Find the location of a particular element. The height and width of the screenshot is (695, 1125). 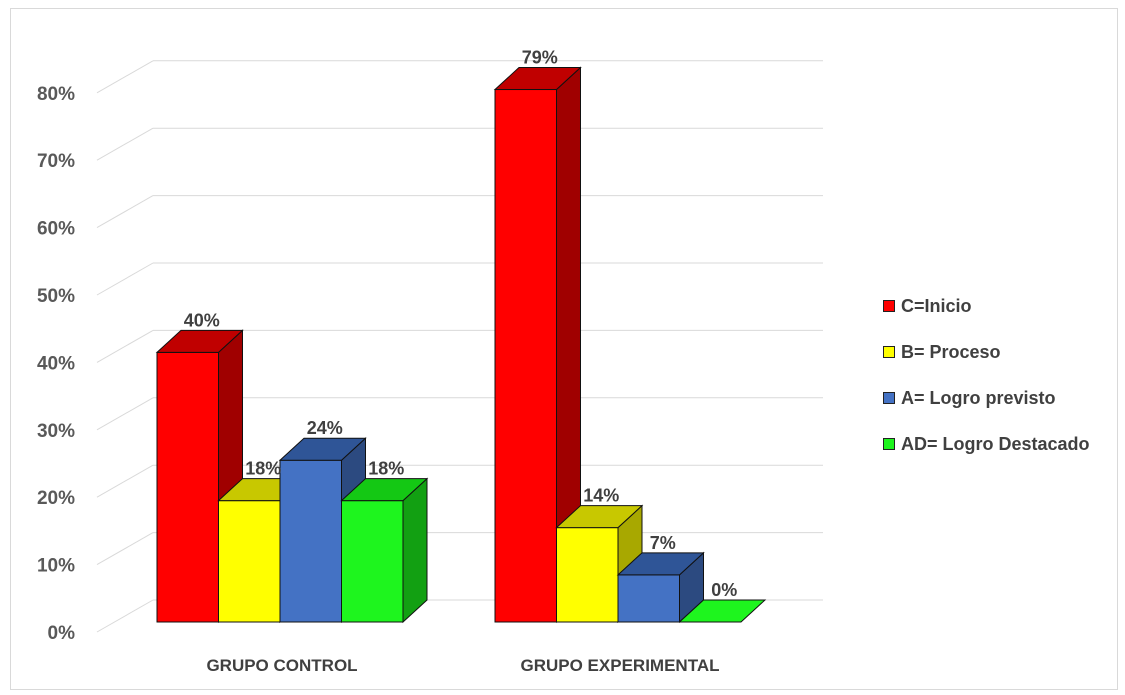

x-category-label: GRUPO CONTROL is located at coordinates (281, 665).